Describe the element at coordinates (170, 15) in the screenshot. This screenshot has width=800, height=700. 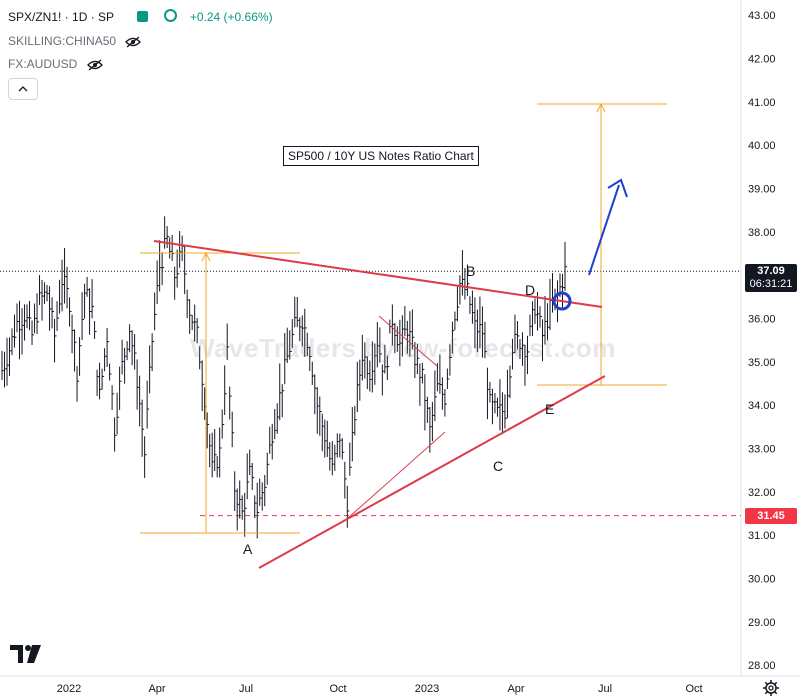
I see `status-dot-icon` at that location.